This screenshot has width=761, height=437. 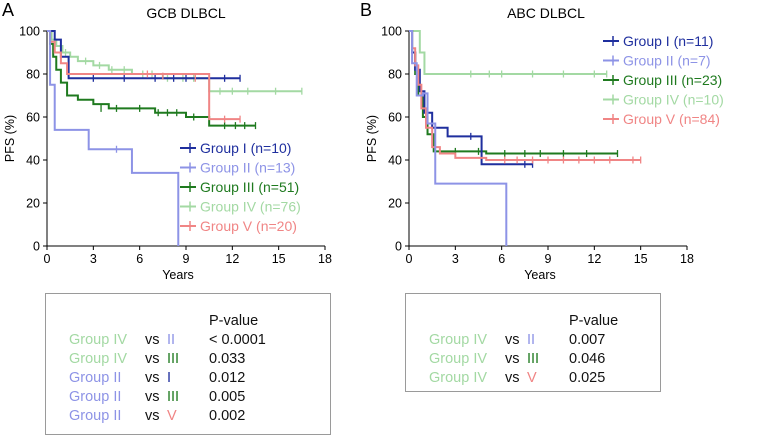 I want to click on panel-b-line-group-i, so click(x=471, y=98).